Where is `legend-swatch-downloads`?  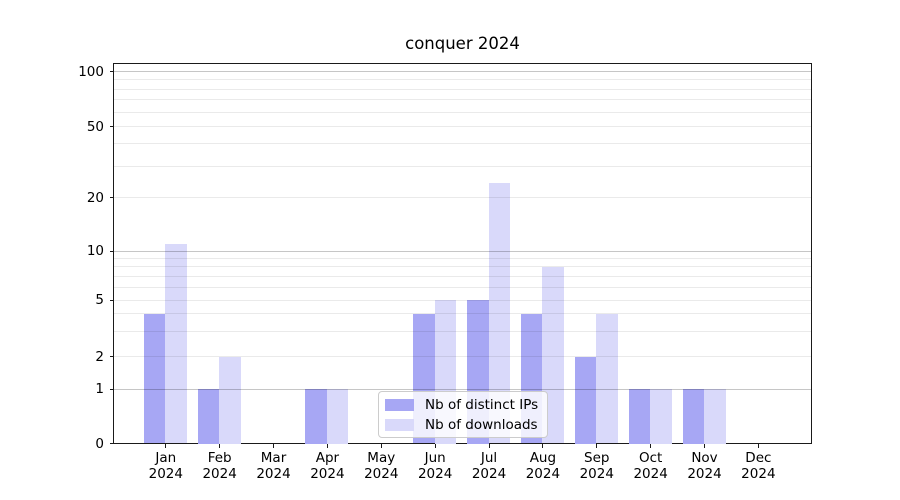 legend-swatch-downloads is located at coordinates (399, 424).